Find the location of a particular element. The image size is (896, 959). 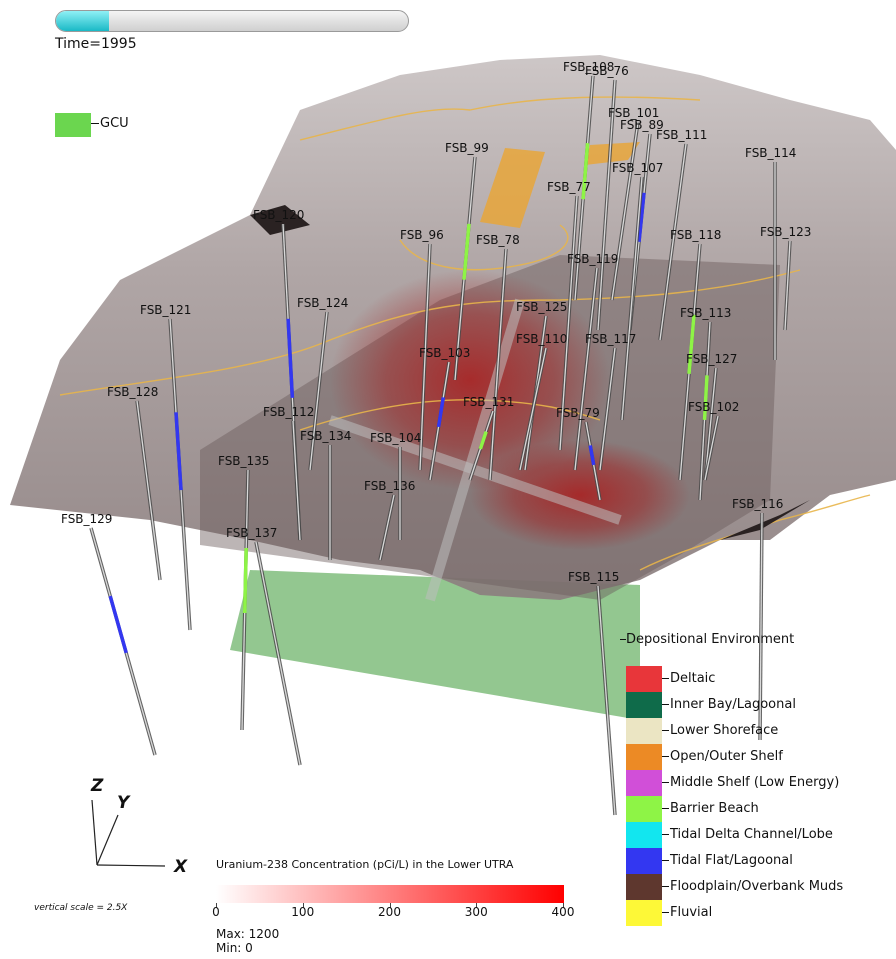

well-label-FSB_77: FSB_77 is located at coordinates (569, 187).